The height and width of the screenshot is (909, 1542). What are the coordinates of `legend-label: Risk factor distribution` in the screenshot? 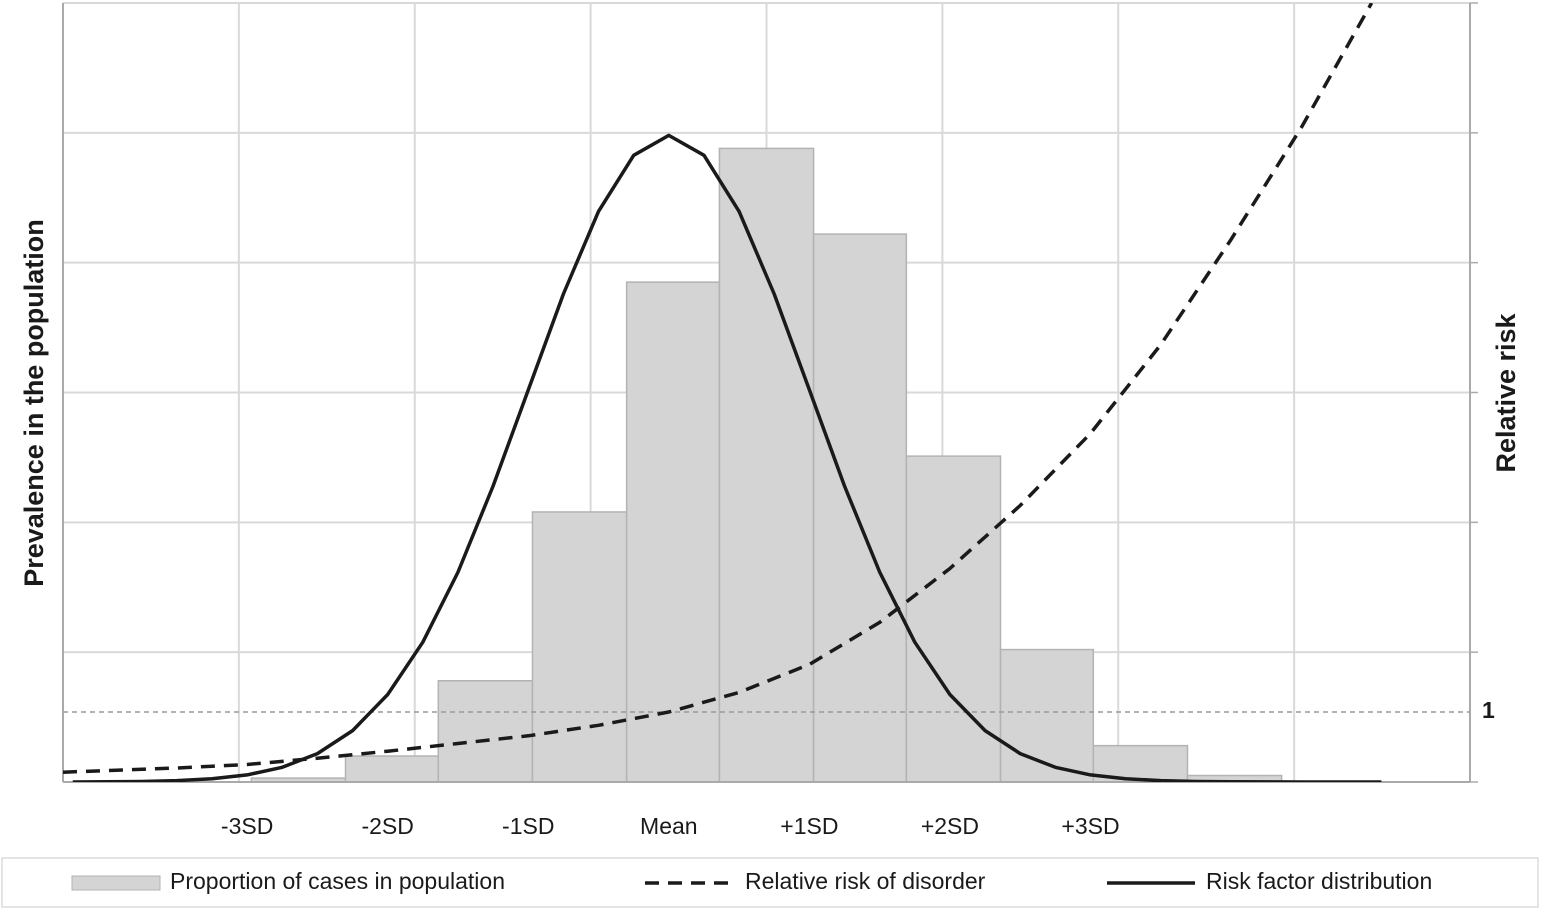 It's located at (1319, 881).